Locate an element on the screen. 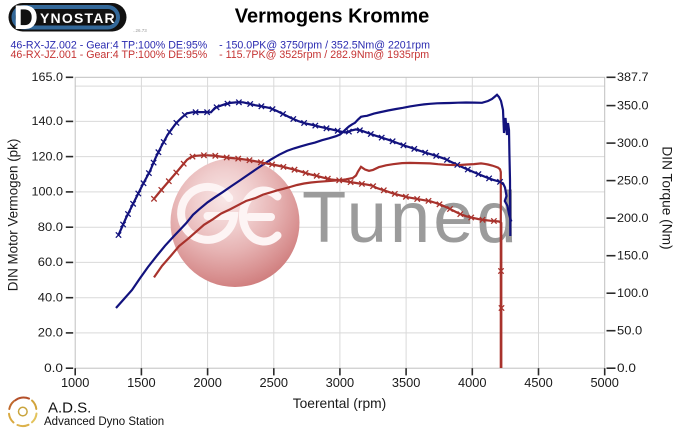 This screenshot has height=433, width=685. svg-text: 250.0 is located at coordinates (633, 181).